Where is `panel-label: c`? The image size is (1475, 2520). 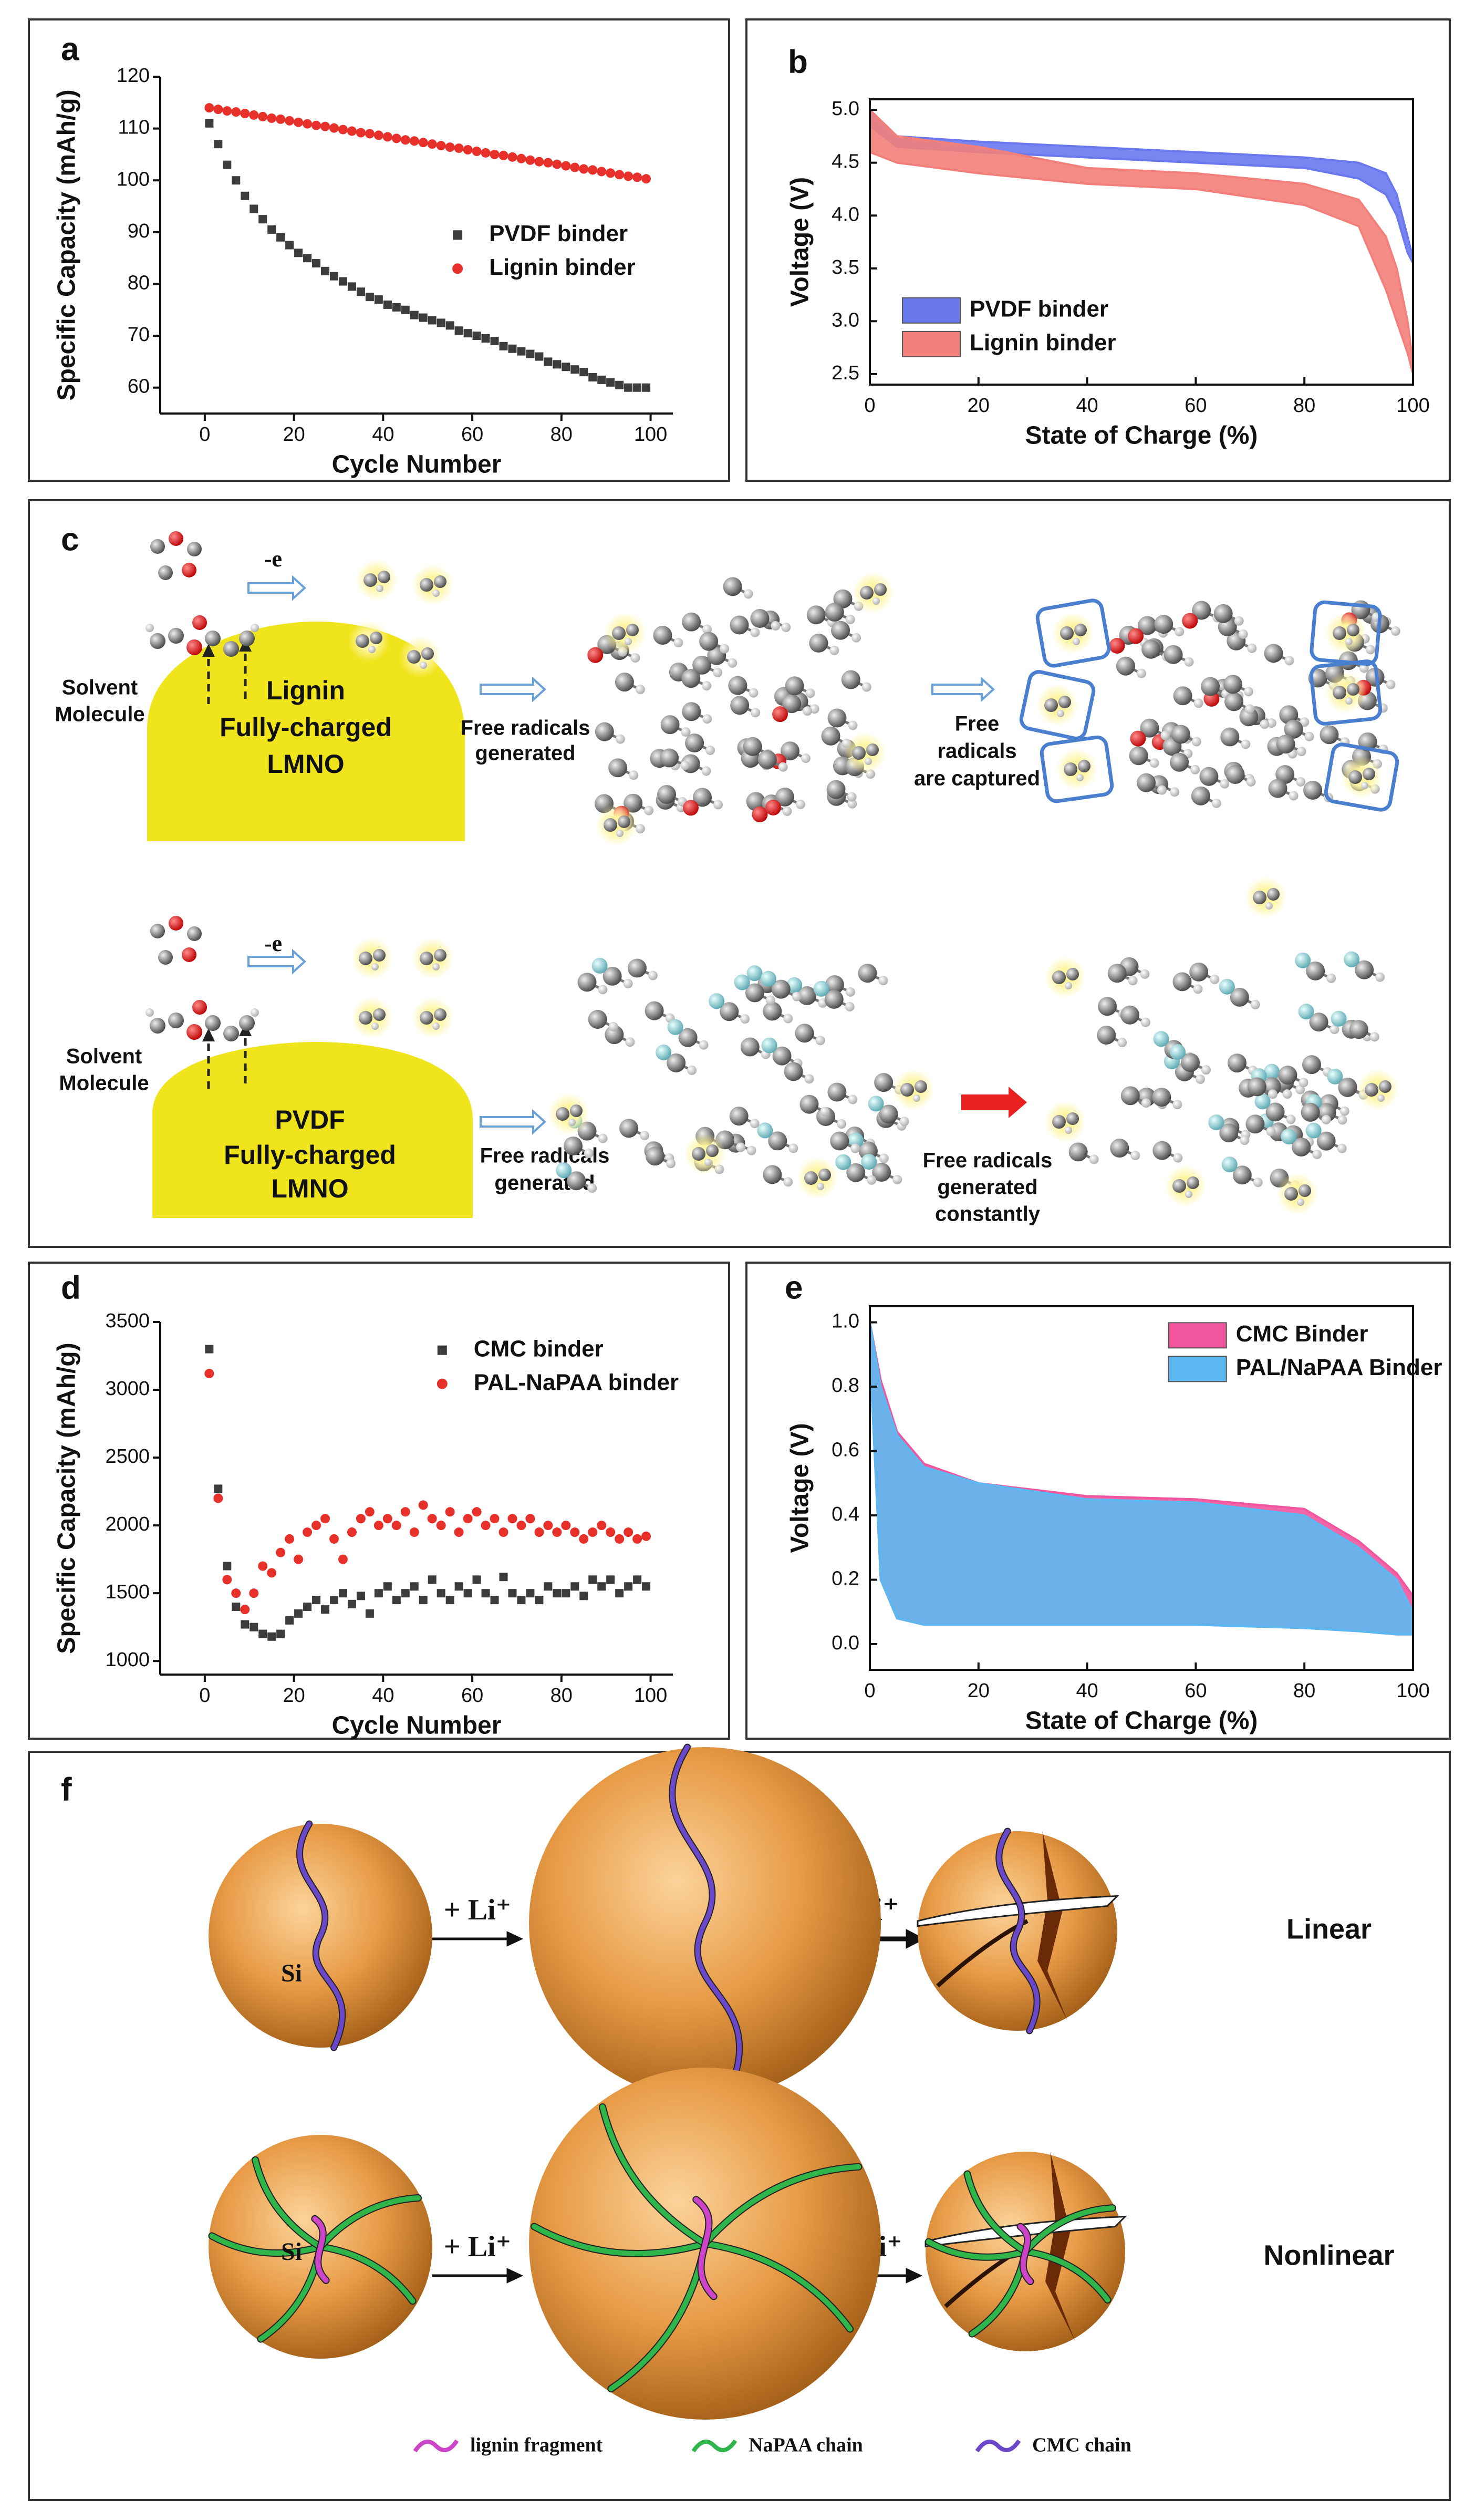
panel-label: c is located at coordinates (70, 539).